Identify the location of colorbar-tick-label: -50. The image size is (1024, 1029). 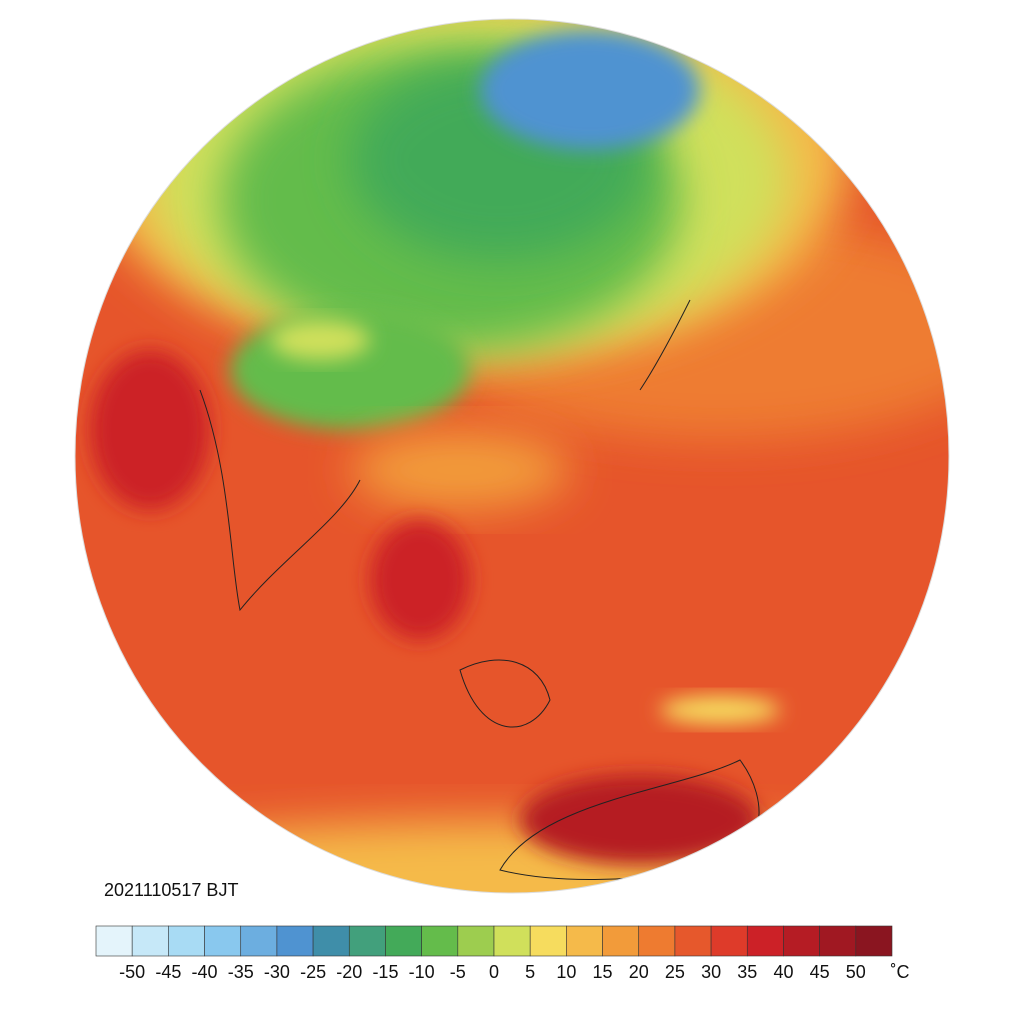
(132, 972).